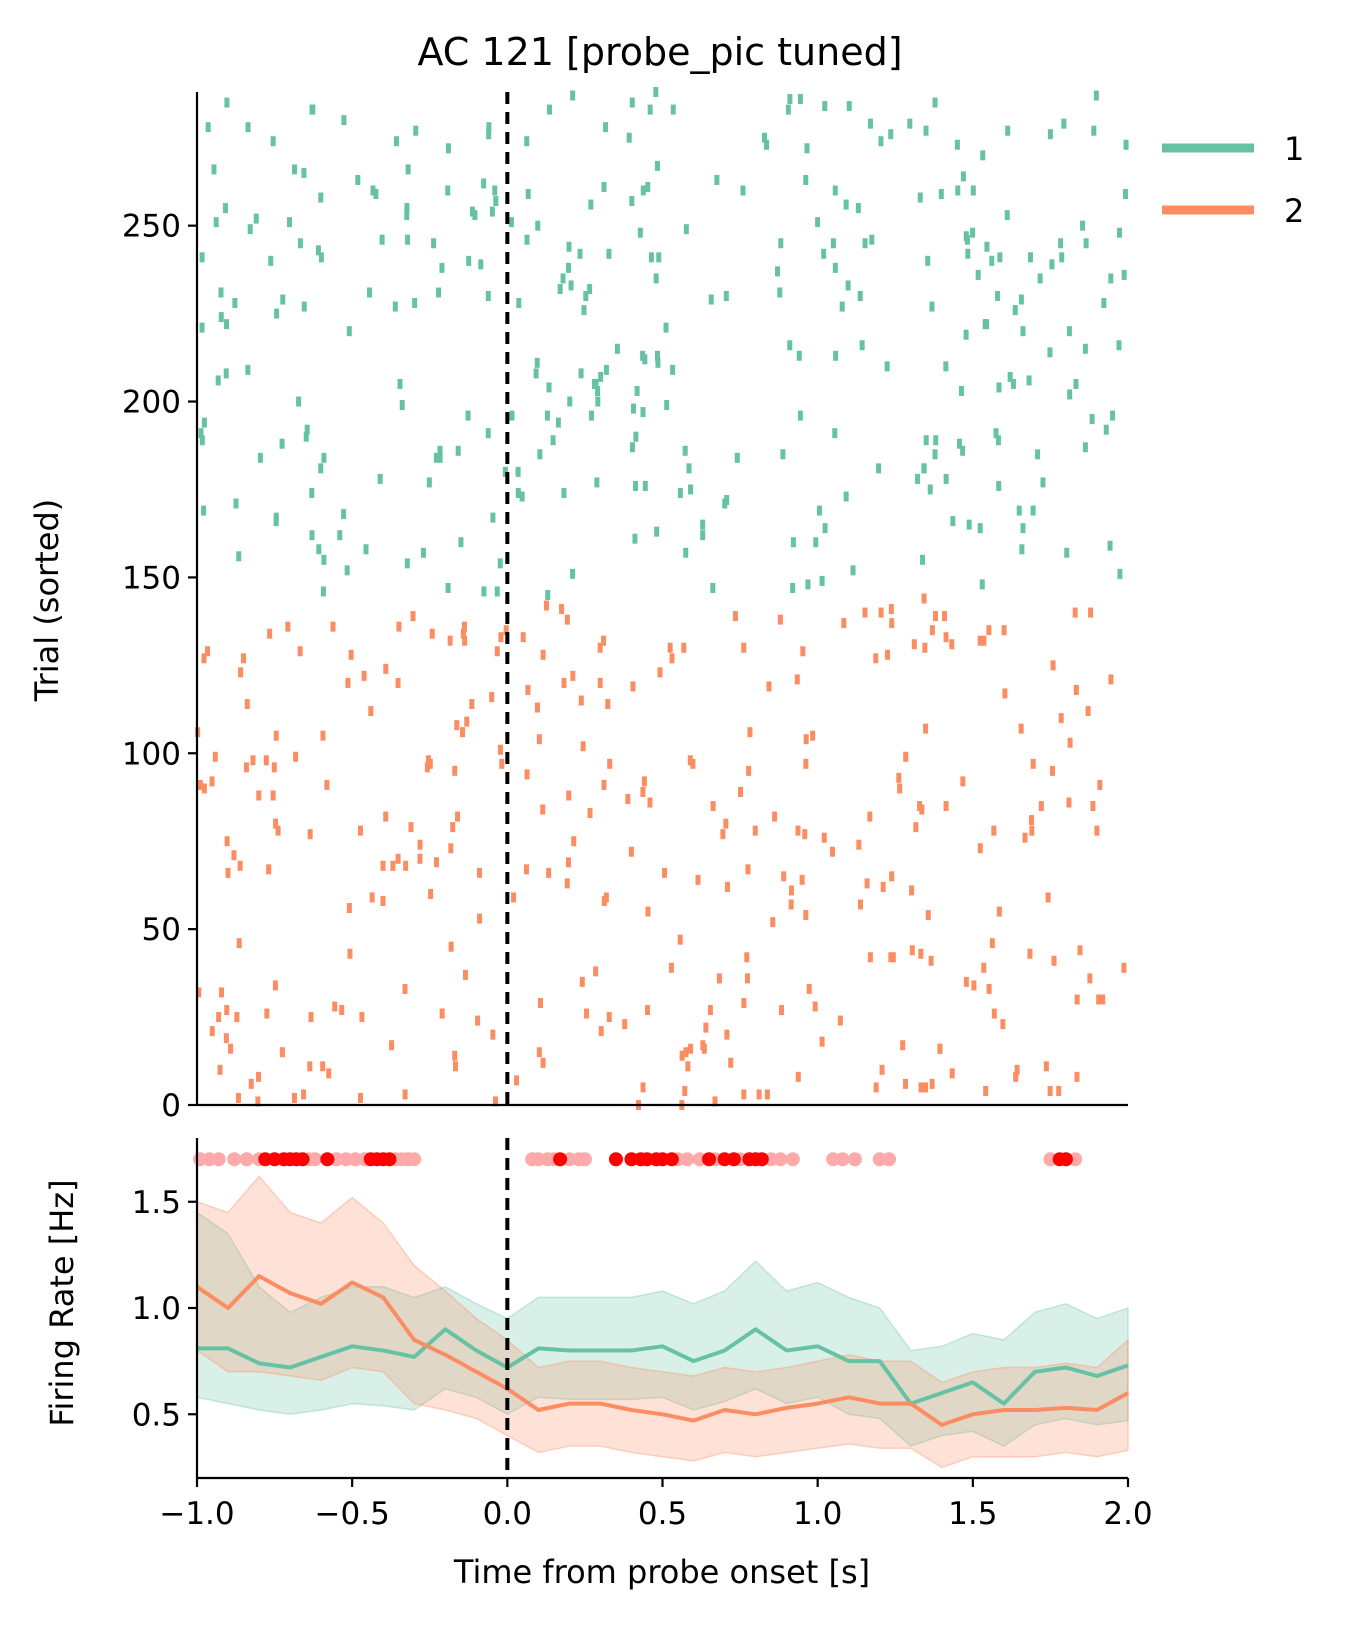 Image resolution: width=1354 pixels, height=1638 pixels. I want to click on psth-lines, so click(662, 1350).